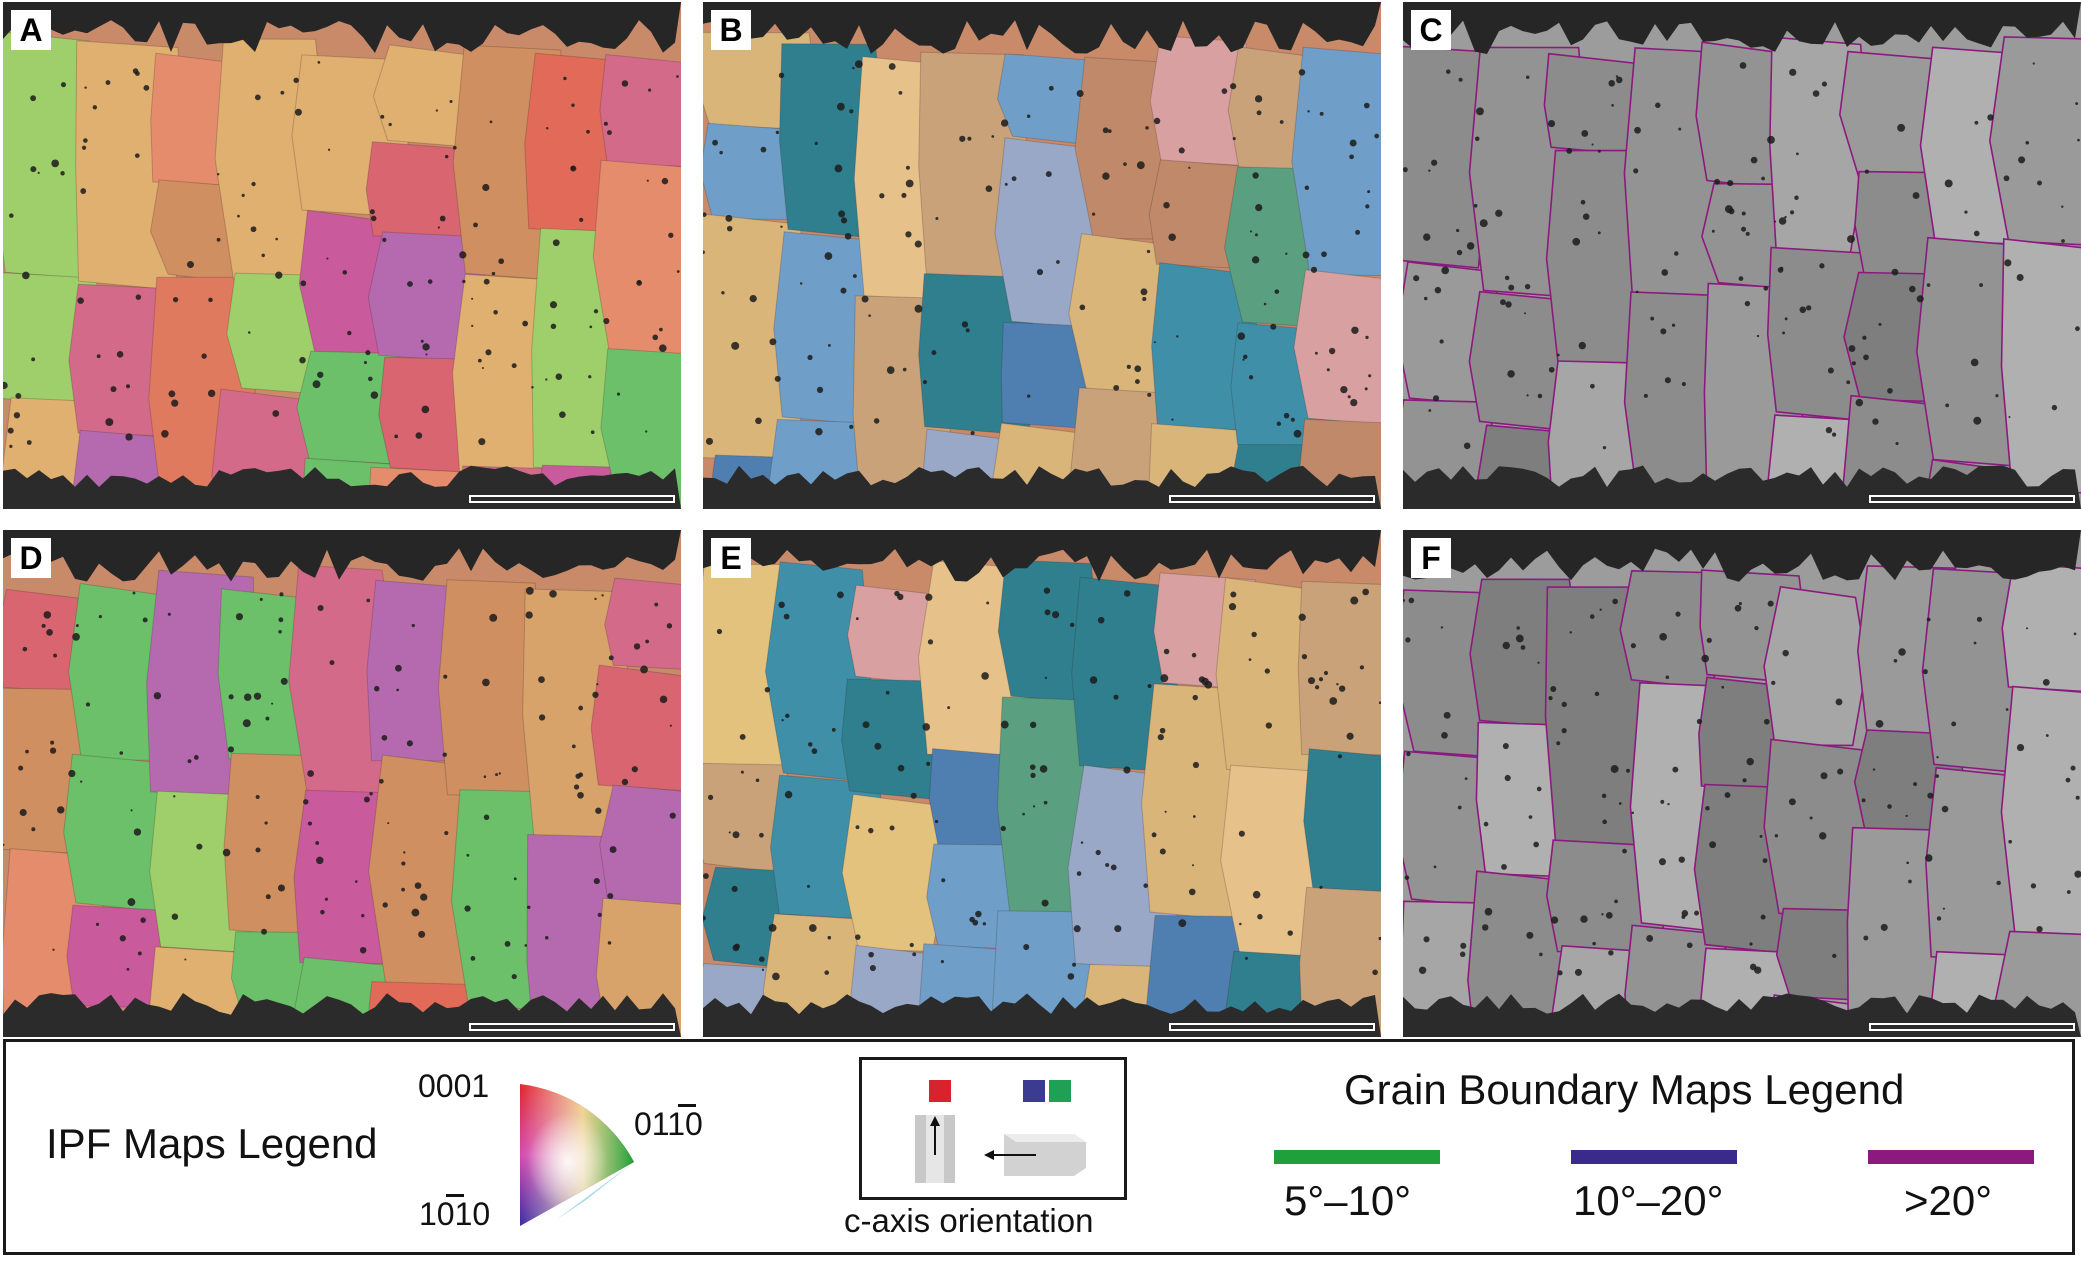 The image size is (2081, 1261). I want to click on panel-b: B, so click(1042, 255).